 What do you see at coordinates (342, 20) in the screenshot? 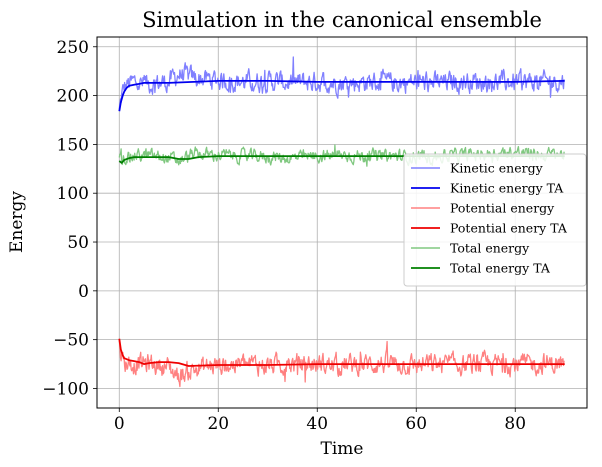
I see `chart-title: Simulation in the canonical ensemble` at bounding box center [342, 20].